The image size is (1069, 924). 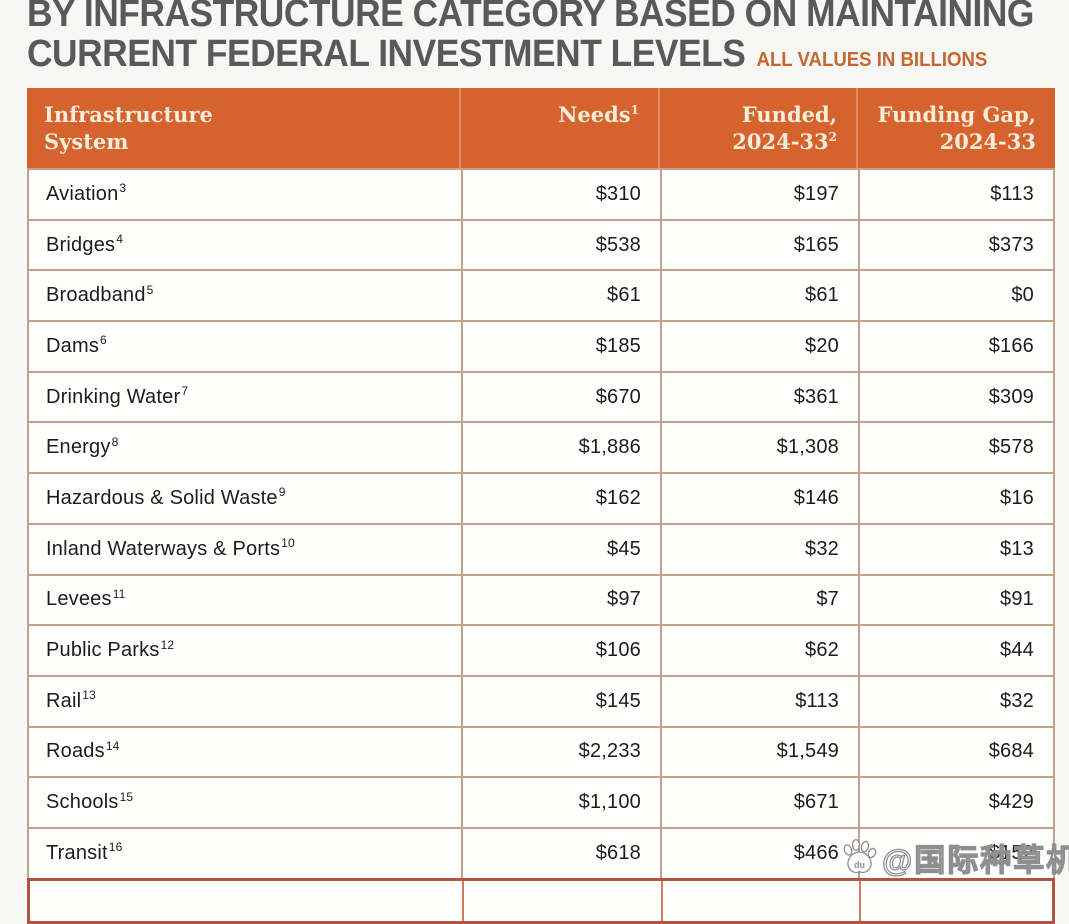 I want to click on table-row: Broadband 5 $61 $61 $0, so click(x=541, y=295).